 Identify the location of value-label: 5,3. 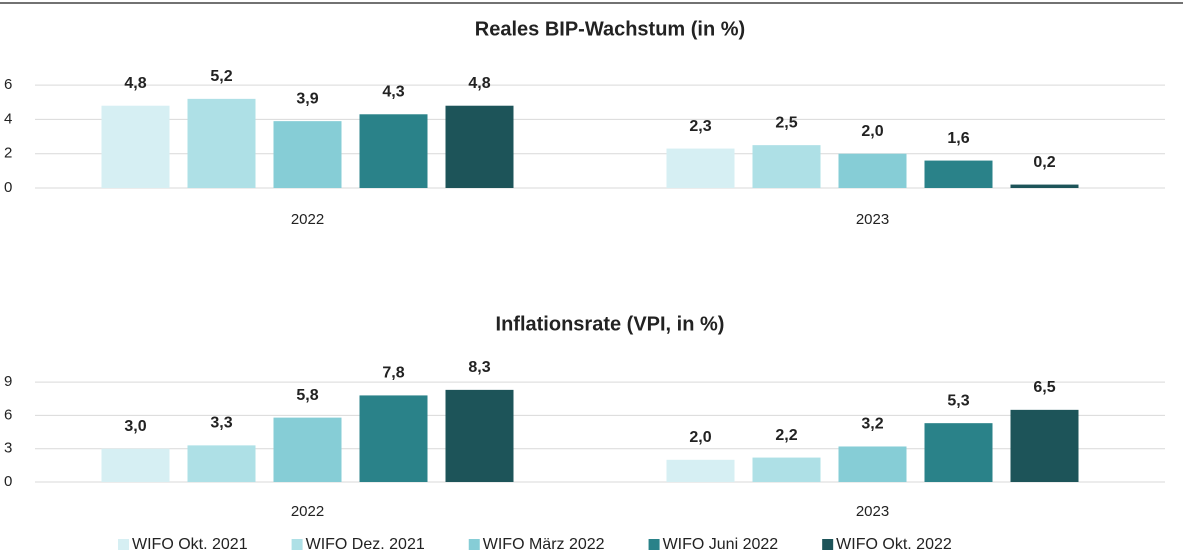
(958, 400).